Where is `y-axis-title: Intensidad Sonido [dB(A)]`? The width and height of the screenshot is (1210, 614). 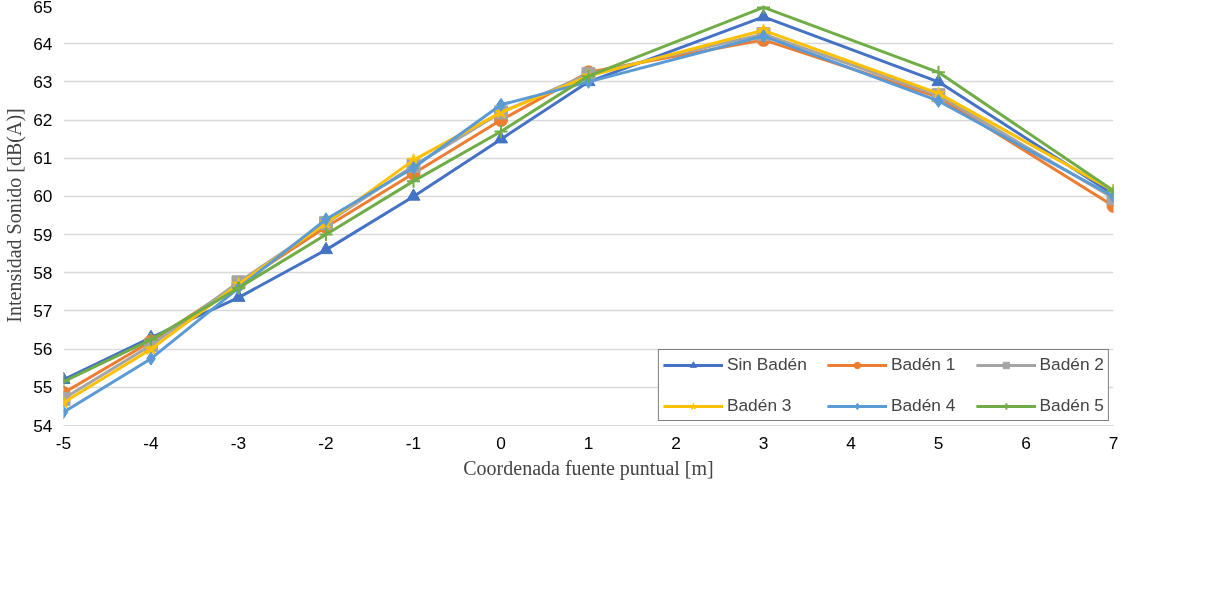
y-axis-title: Intensidad Sonido [dB(A)] is located at coordinates (15, 215).